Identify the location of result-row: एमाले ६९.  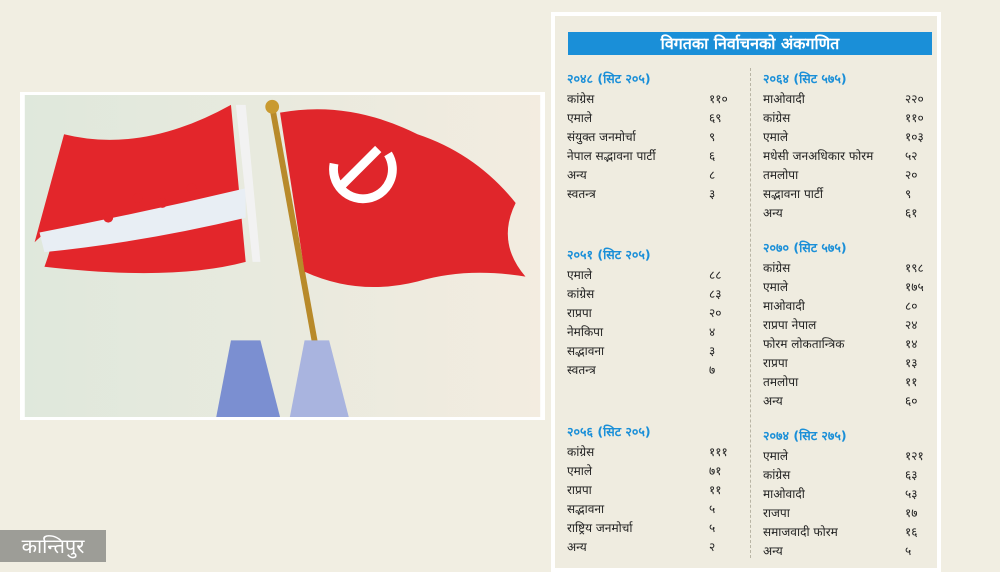
(652, 118).